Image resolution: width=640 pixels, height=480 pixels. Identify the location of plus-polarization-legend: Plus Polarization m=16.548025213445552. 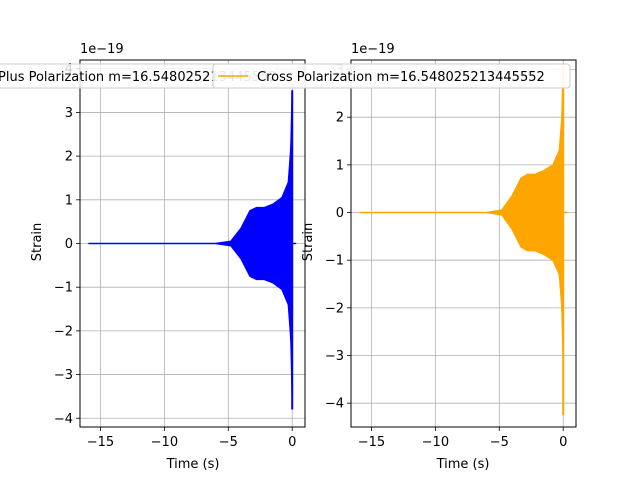
(139, 76).